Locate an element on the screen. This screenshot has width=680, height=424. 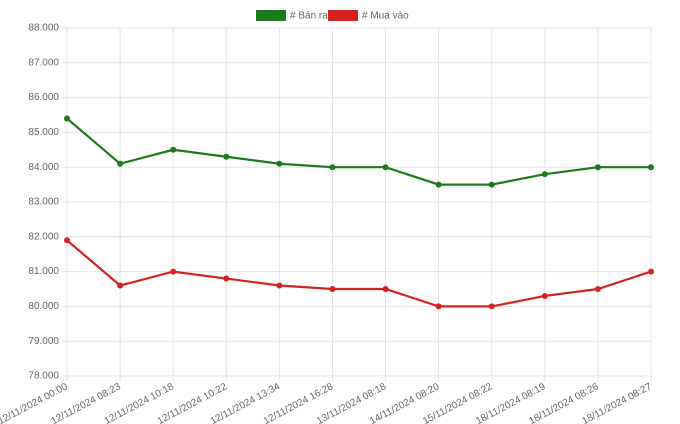
legend-label: # Mua vào is located at coordinates (385, 16).